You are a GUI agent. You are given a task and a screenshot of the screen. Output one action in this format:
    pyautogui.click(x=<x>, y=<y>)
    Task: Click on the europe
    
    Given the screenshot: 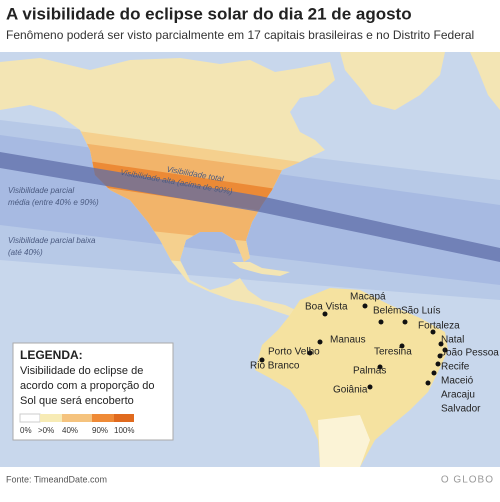 What is the action you would take?
    pyautogui.click(x=485, y=81)
    